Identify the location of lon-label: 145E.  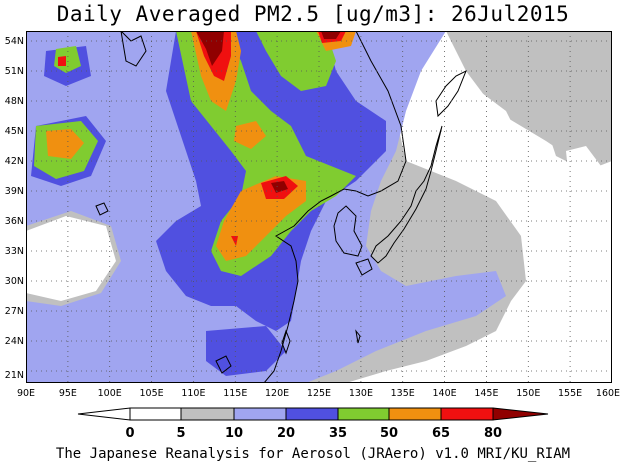
(486, 393).